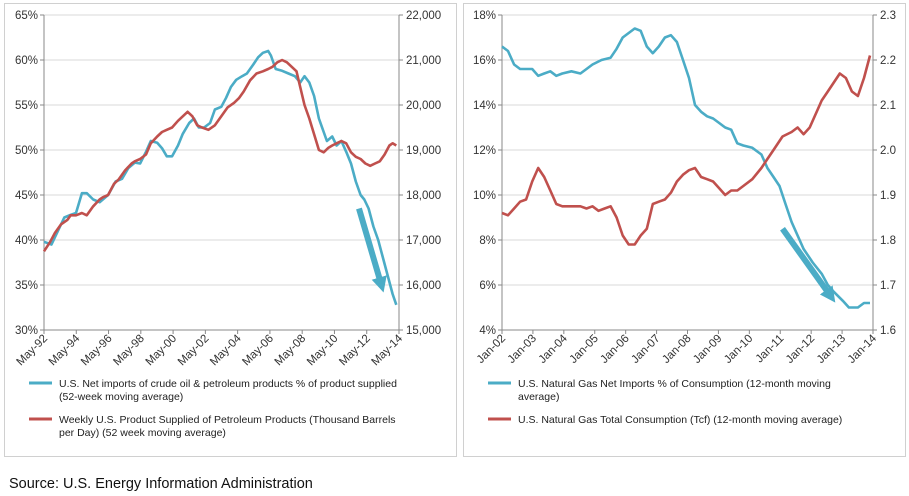  Describe the element at coordinates (423, 196) in the screenshot. I see `y-right-tick-label: 18,000` at that location.